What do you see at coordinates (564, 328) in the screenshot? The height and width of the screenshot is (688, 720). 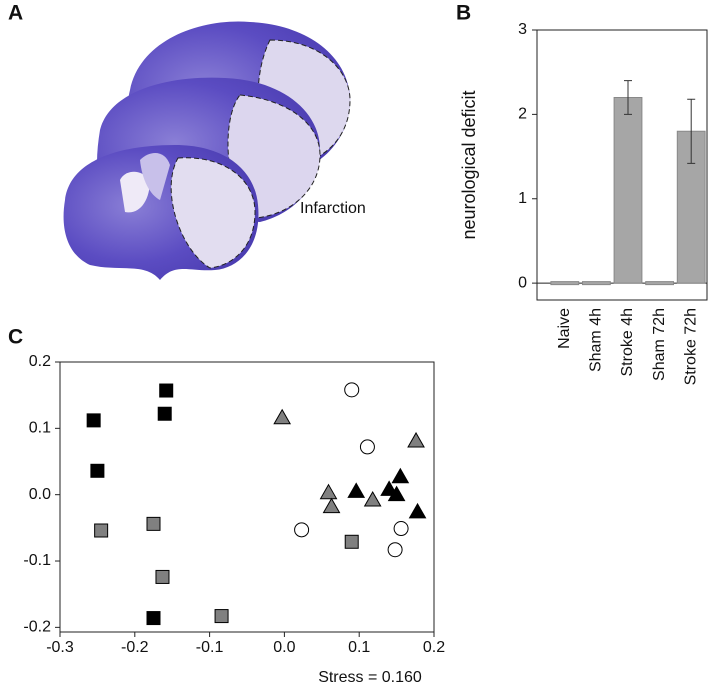 I see `x-tick-label: Naive` at bounding box center [564, 328].